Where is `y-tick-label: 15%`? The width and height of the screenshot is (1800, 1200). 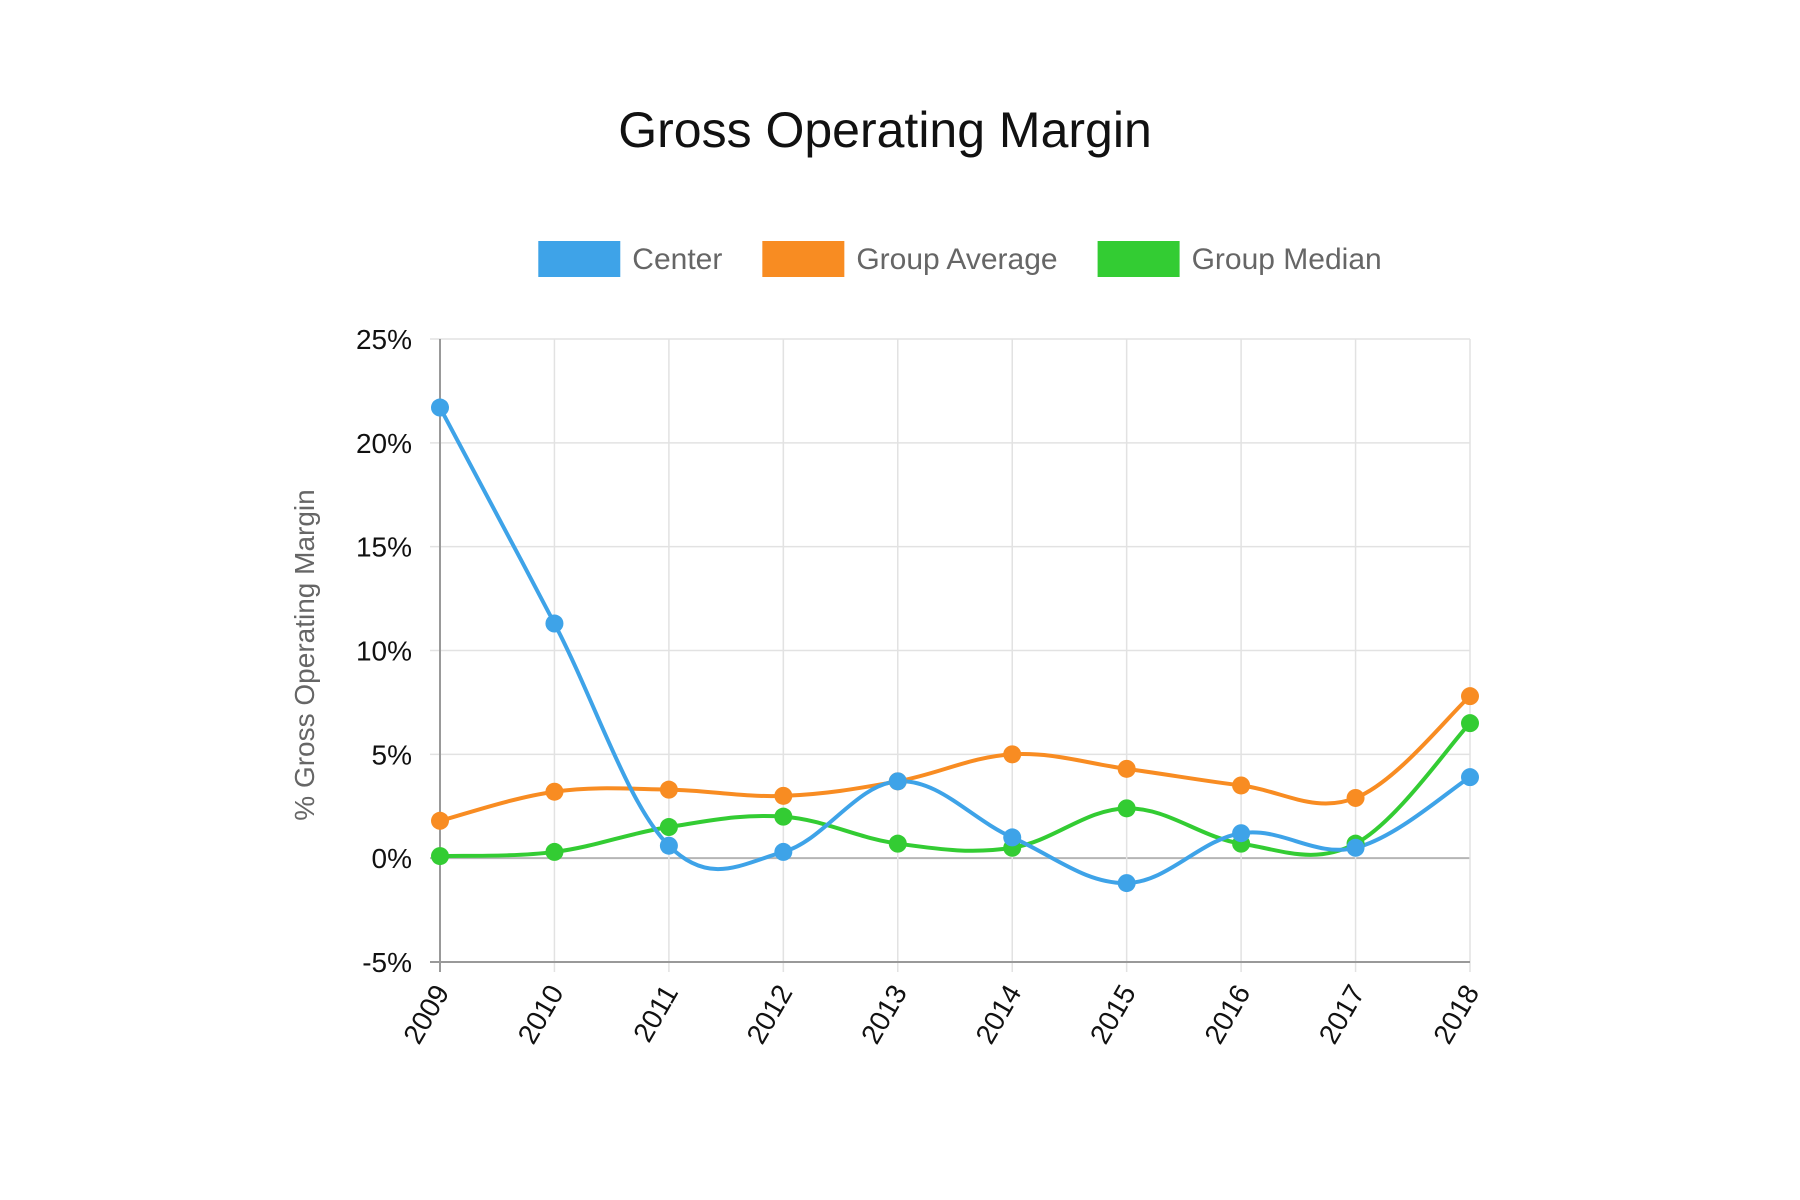
y-tick-label: 15% is located at coordinates (384, 547).